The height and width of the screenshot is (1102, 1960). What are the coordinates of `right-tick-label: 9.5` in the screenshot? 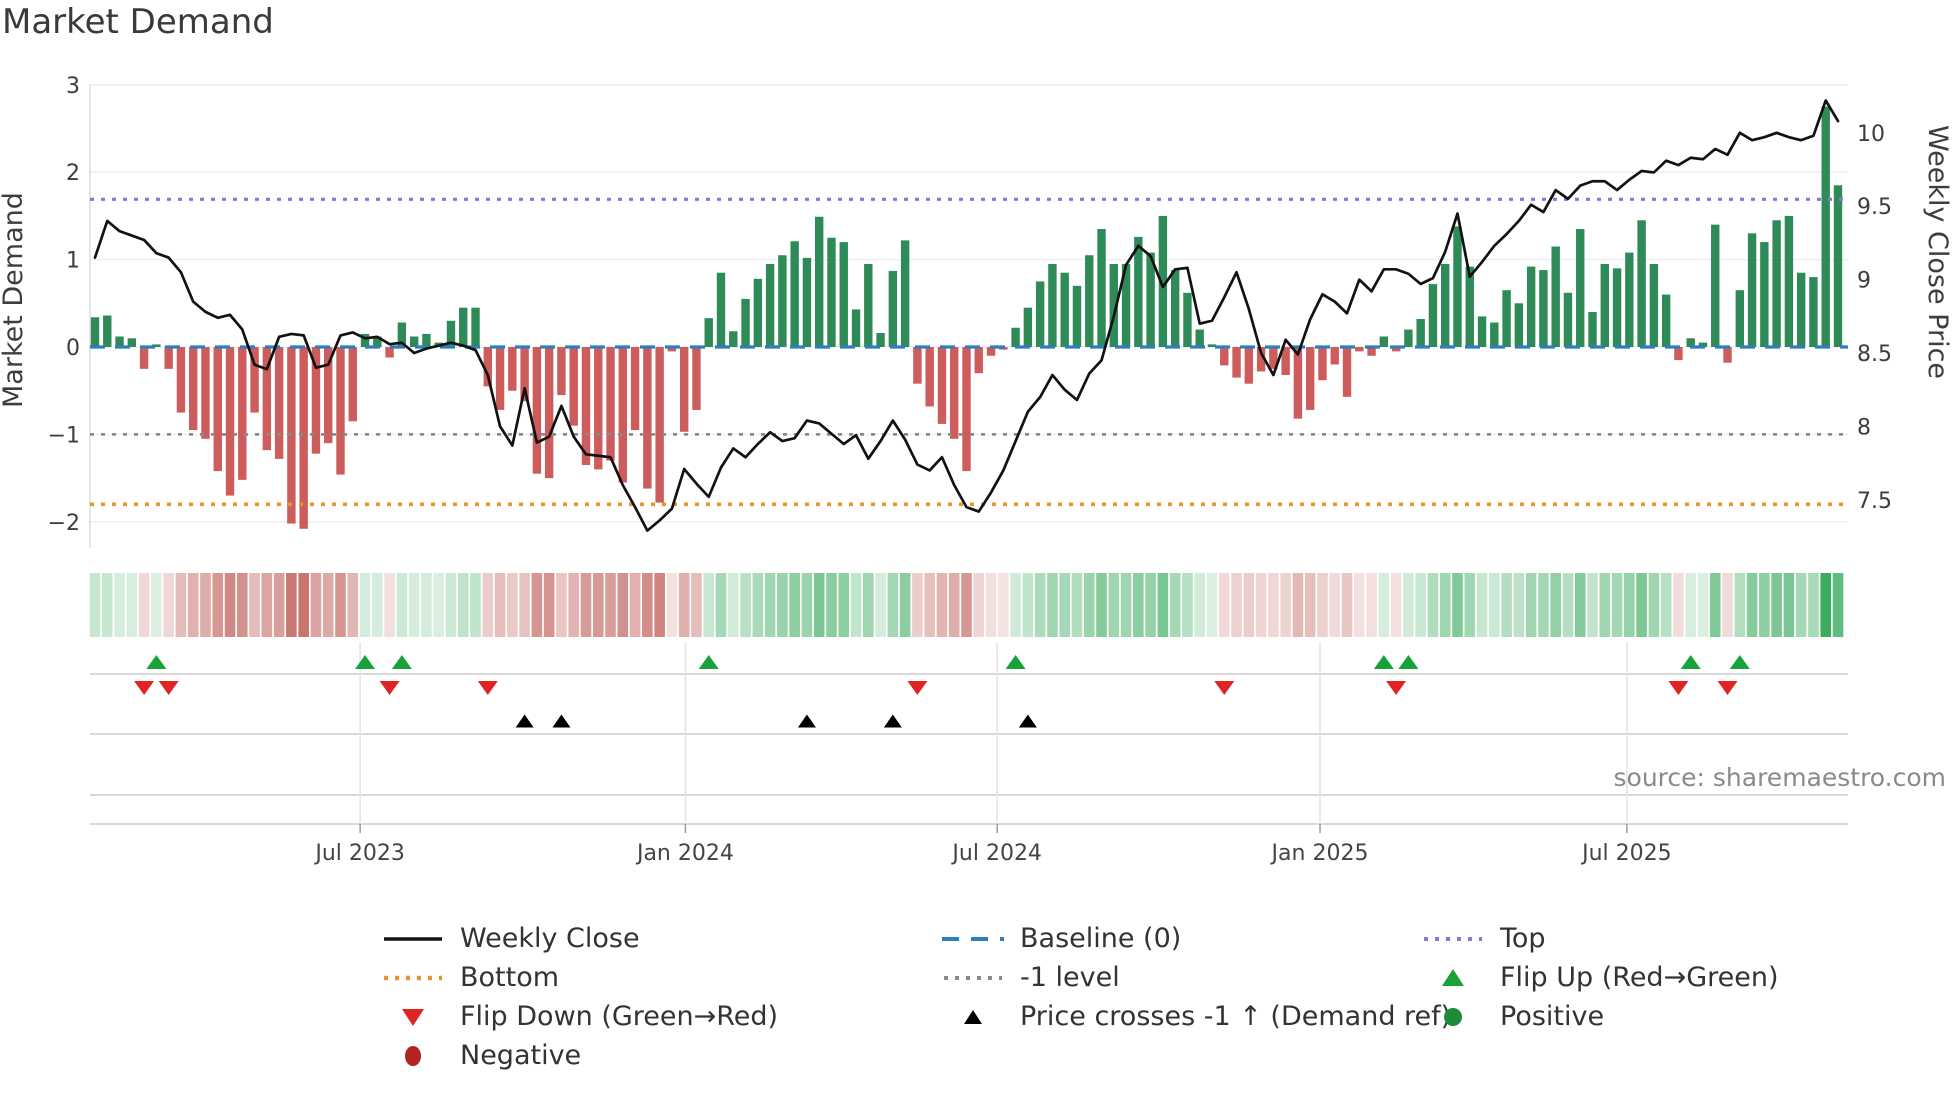 It's located at (1874, 207).